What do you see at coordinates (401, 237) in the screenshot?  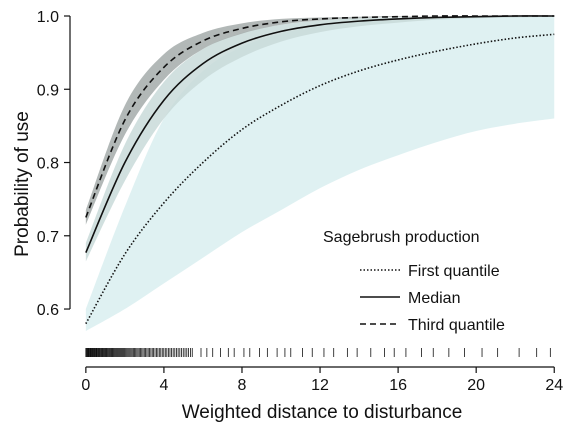 I see `legend-title: Sagebrush production` at bounding box center [401, 237].